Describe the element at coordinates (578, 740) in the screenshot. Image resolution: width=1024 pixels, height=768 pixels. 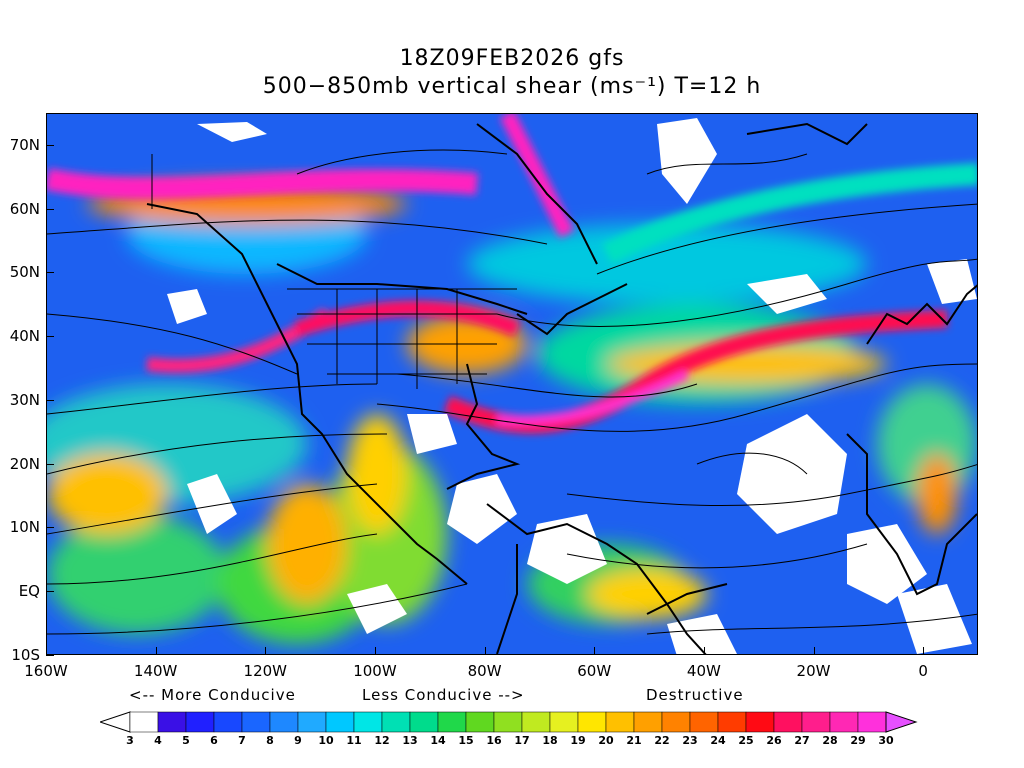
I see `colorbar-label: 19` at that location.